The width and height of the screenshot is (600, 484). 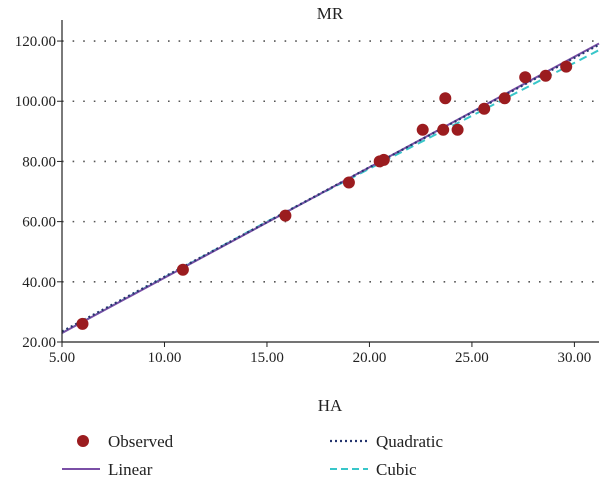 What do you see at coordinates (396, 469) in the screenshot?
I see `legend-label-cubic: Cubic` at bounding box center [396, 469].